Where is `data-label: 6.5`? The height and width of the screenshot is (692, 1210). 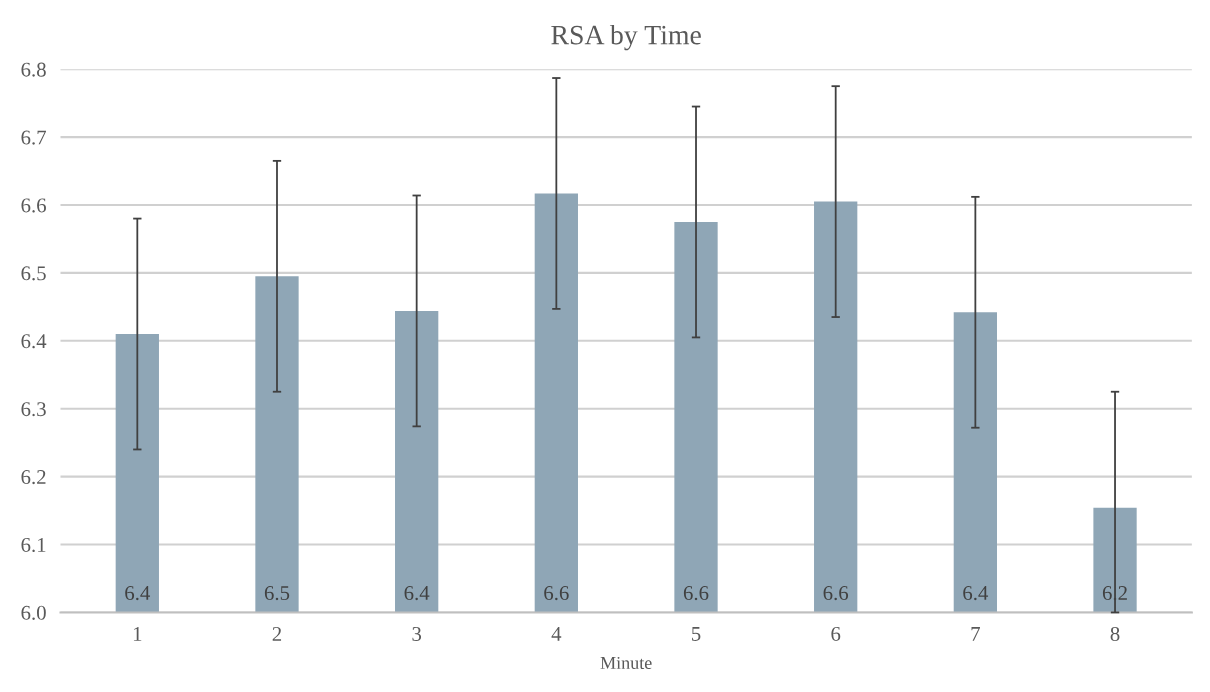 data-label: 6.5 is located at coordinates (277, 593).